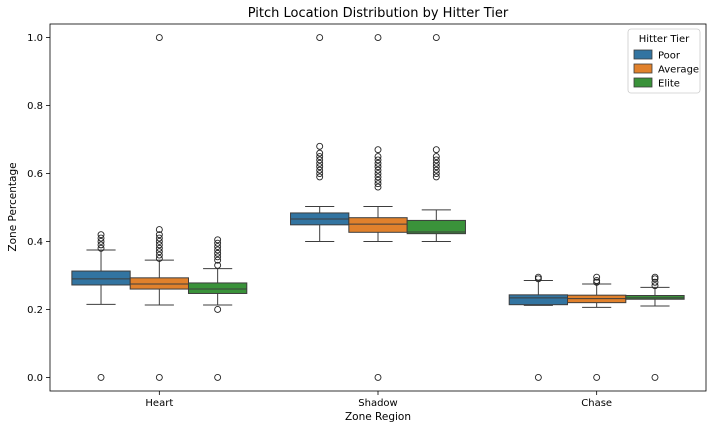  Describe the element at coordinates (538, 327) in the screenshot. I see `box-poor-chase` at that location.